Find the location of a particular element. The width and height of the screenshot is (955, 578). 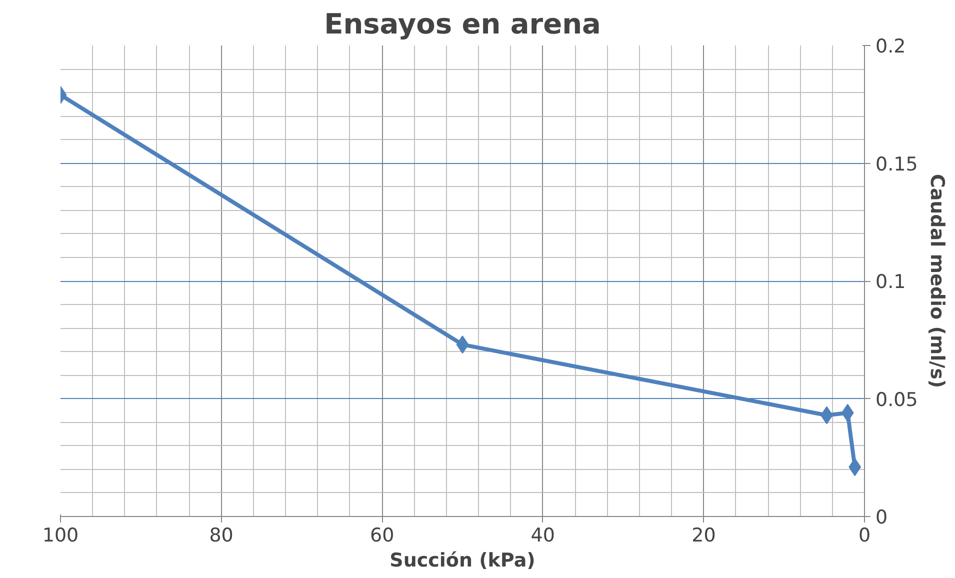

x-tick-label: 20 is located at coordinates (704, 535).